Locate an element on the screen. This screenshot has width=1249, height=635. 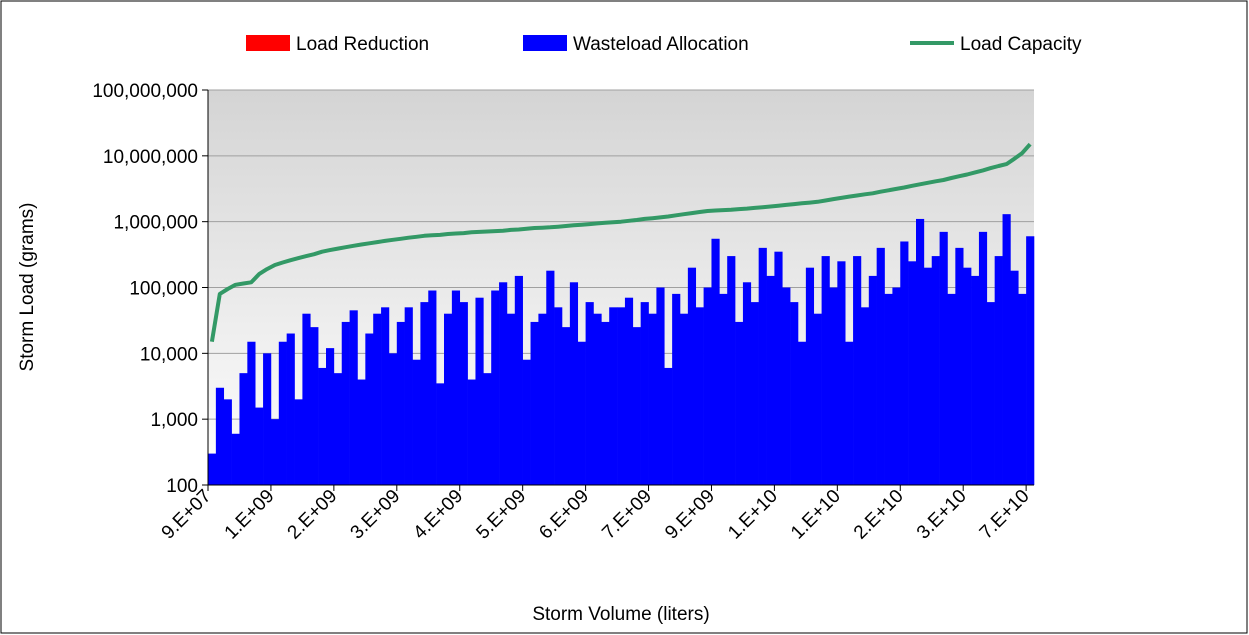
y-tick-label: 10,000,000 is located at coordinates (150, 157).